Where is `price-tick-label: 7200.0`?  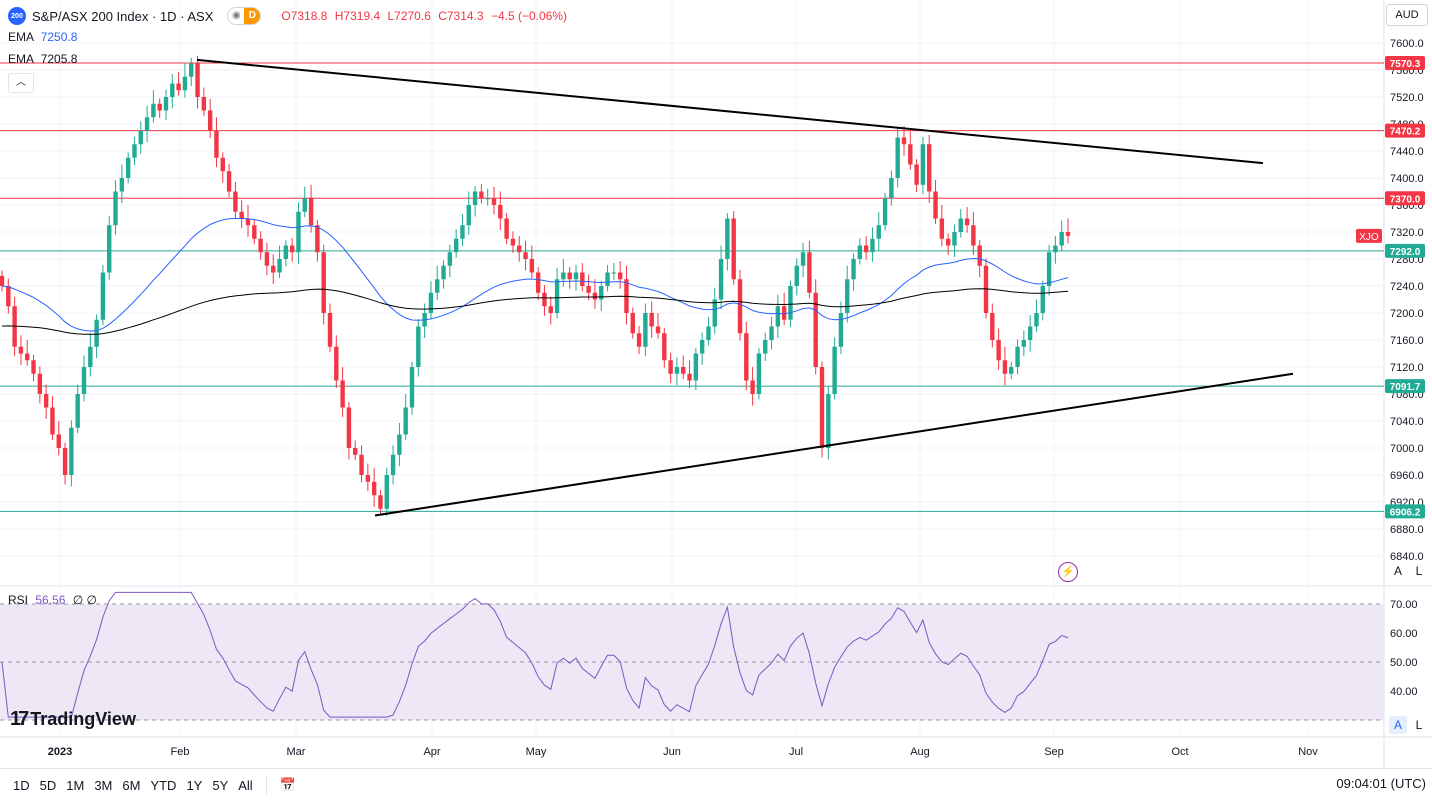
price-tick-label: 7200.0 is located at coordinates (1407, 314).